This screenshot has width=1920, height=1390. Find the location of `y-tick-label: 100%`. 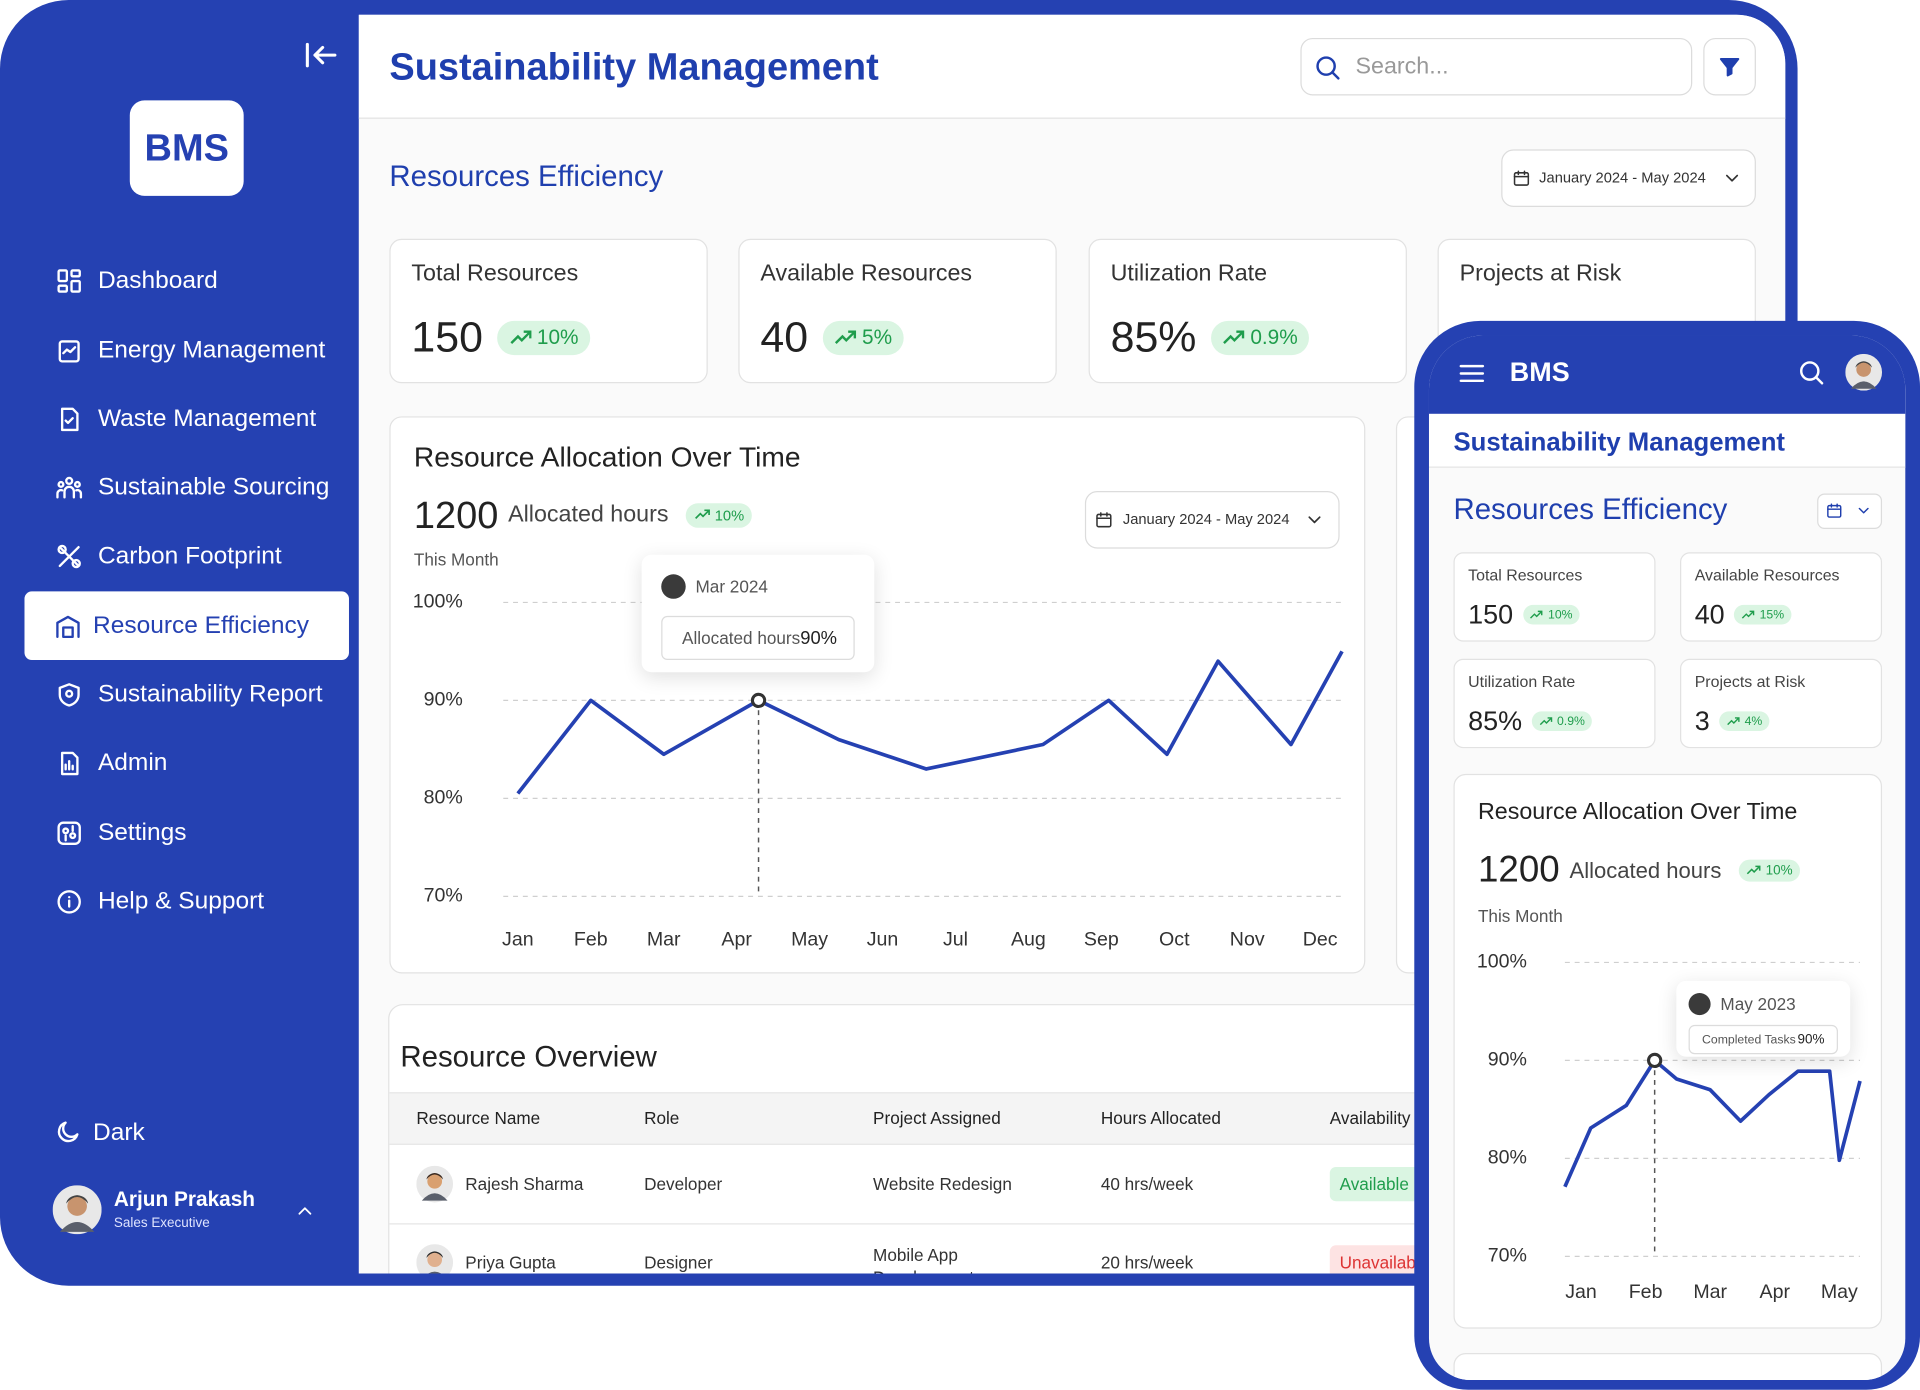

y-tick-label: 100% is located at coordinates (1502, 962).